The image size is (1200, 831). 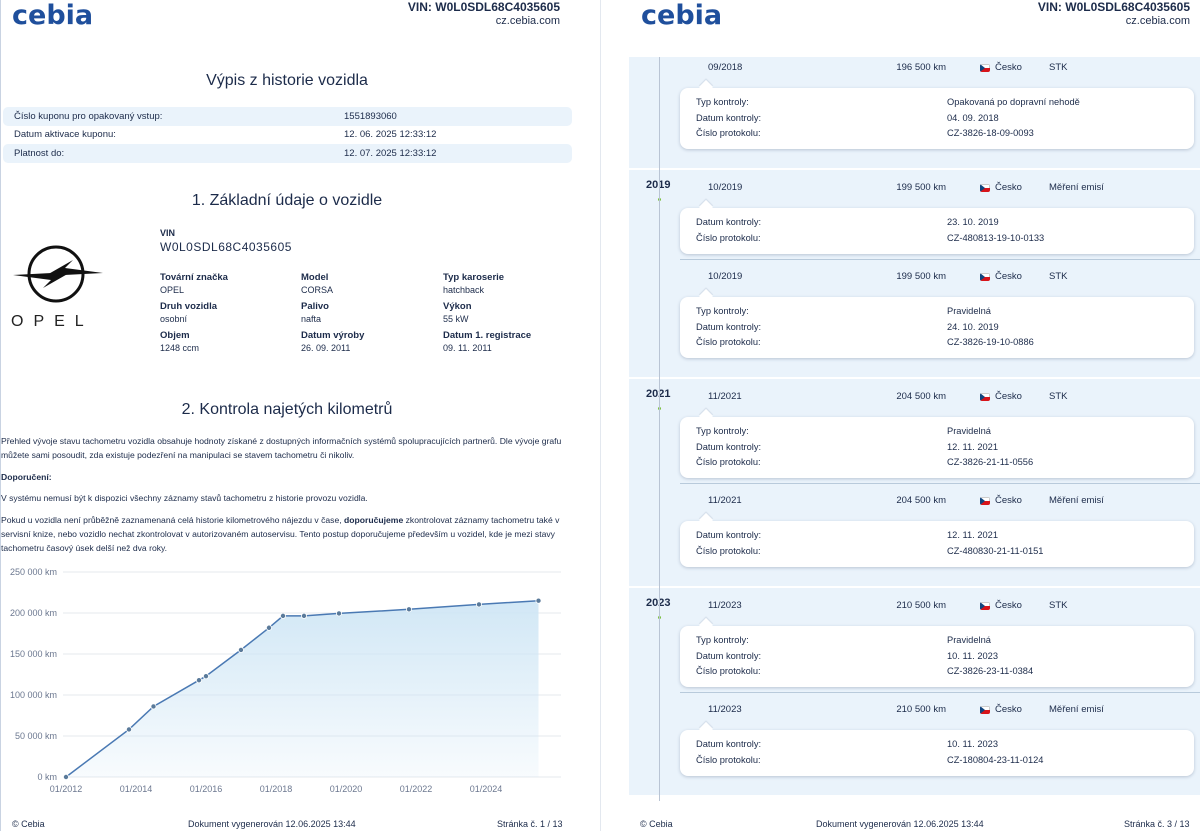 What do you see at coordinates (658, 603) in the screenshot?
I see `year-label: 2023` at bounding box center [658, 603].